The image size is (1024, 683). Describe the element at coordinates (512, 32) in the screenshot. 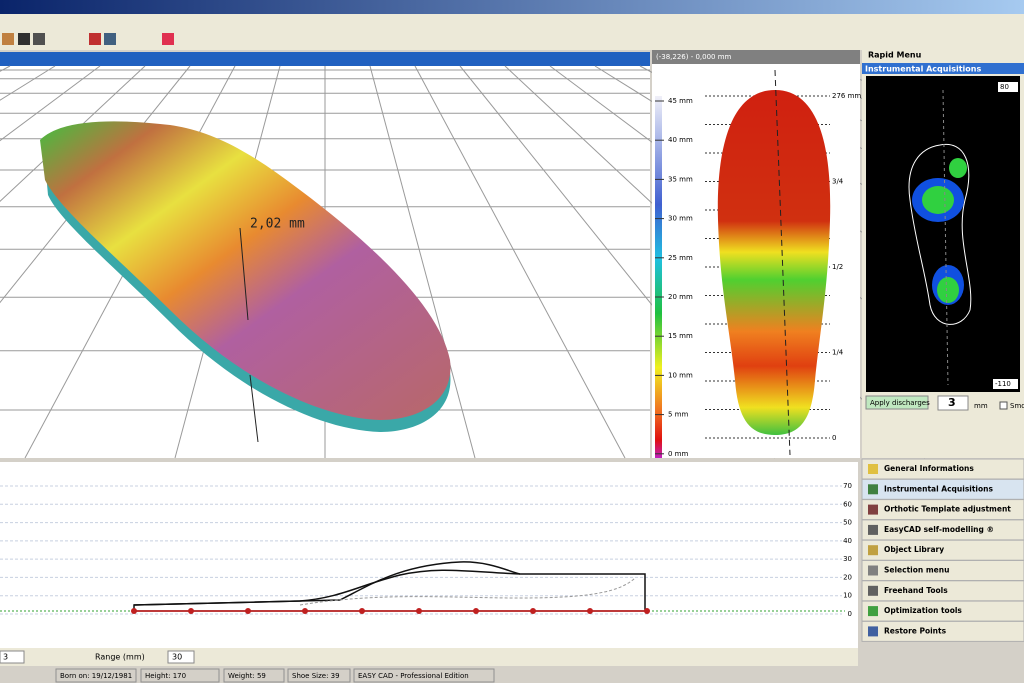

I see `toolbar` at that location.